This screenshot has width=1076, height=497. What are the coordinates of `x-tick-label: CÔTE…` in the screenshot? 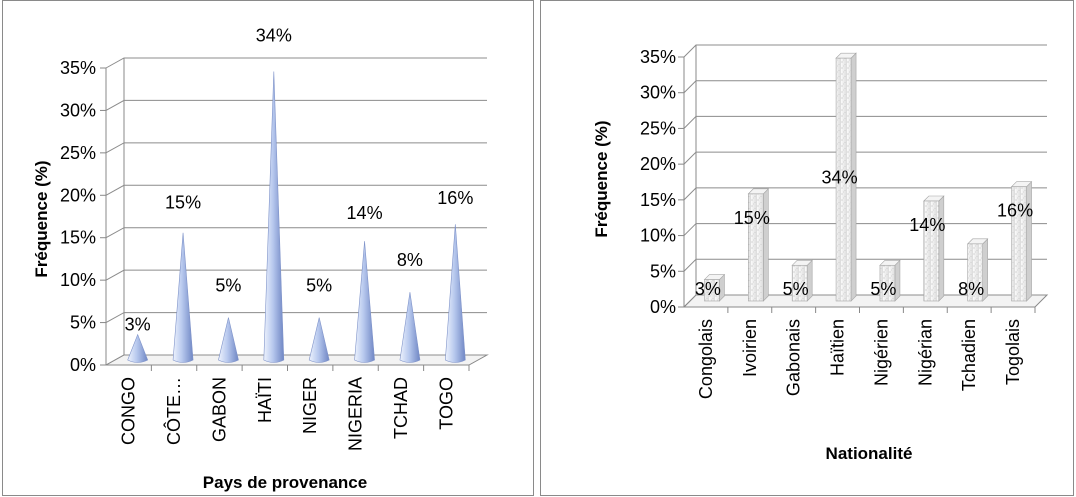 It's located at (173, 411).